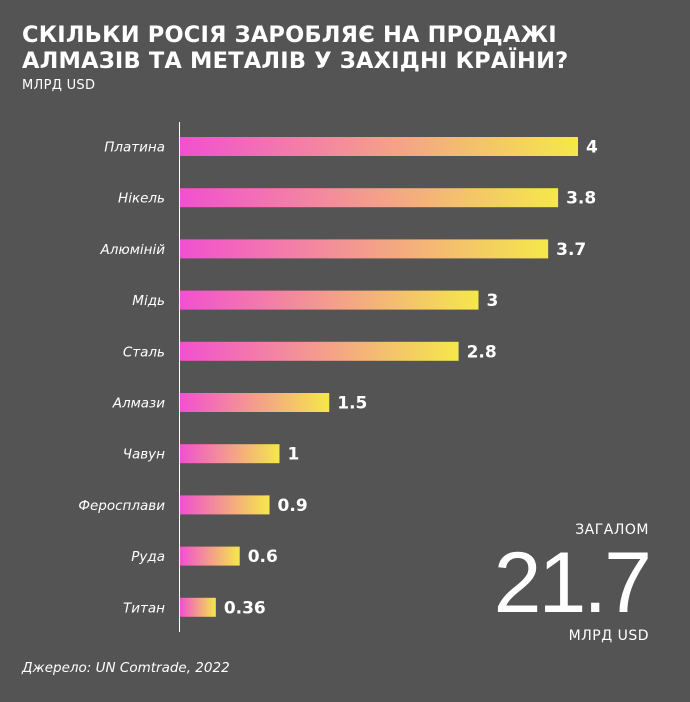  I want to click on value-label: 4, so click(592, 148).